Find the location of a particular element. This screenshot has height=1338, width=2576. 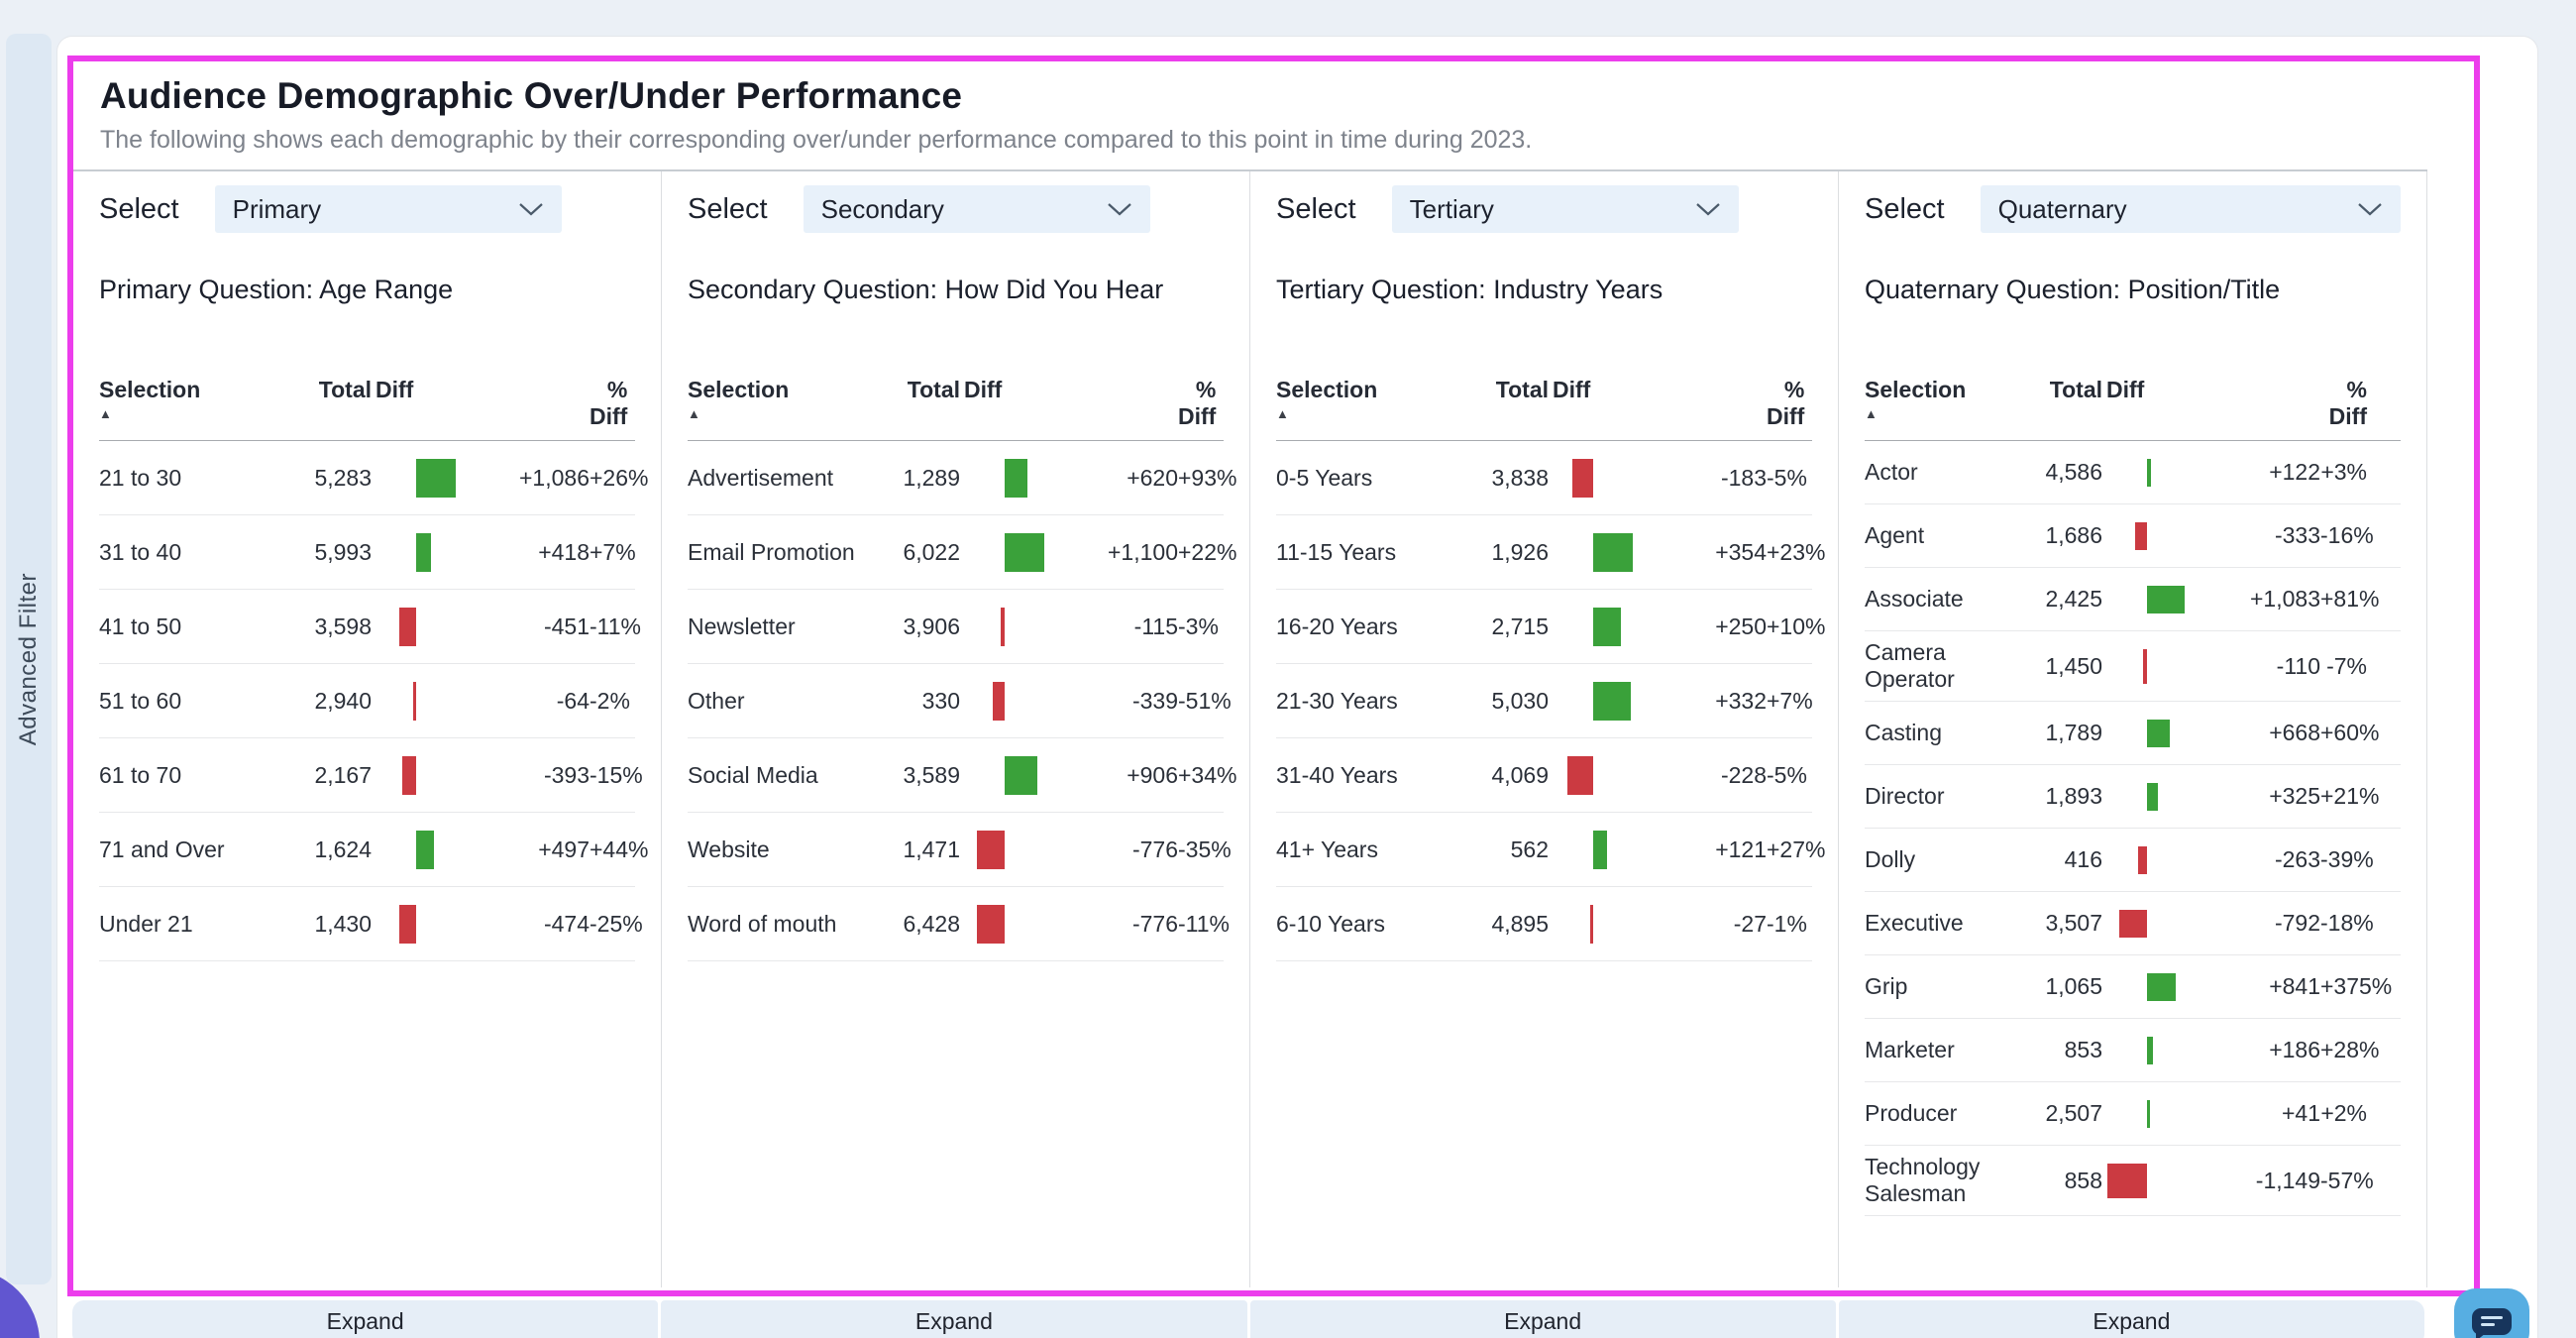

table-header-row: Selection ▲ Total Diff % Diff is located at coordinates (2133, 409).